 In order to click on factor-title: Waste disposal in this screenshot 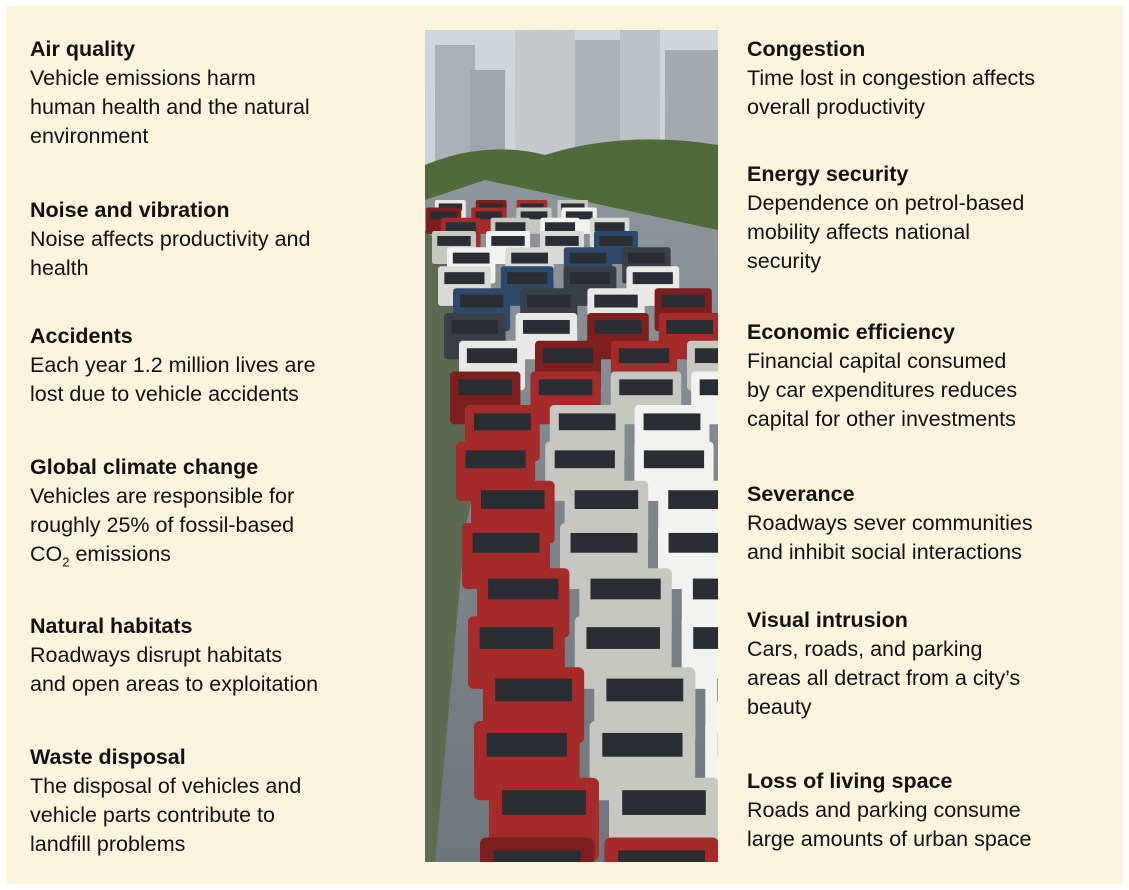, I will do `click(108, 757)`.